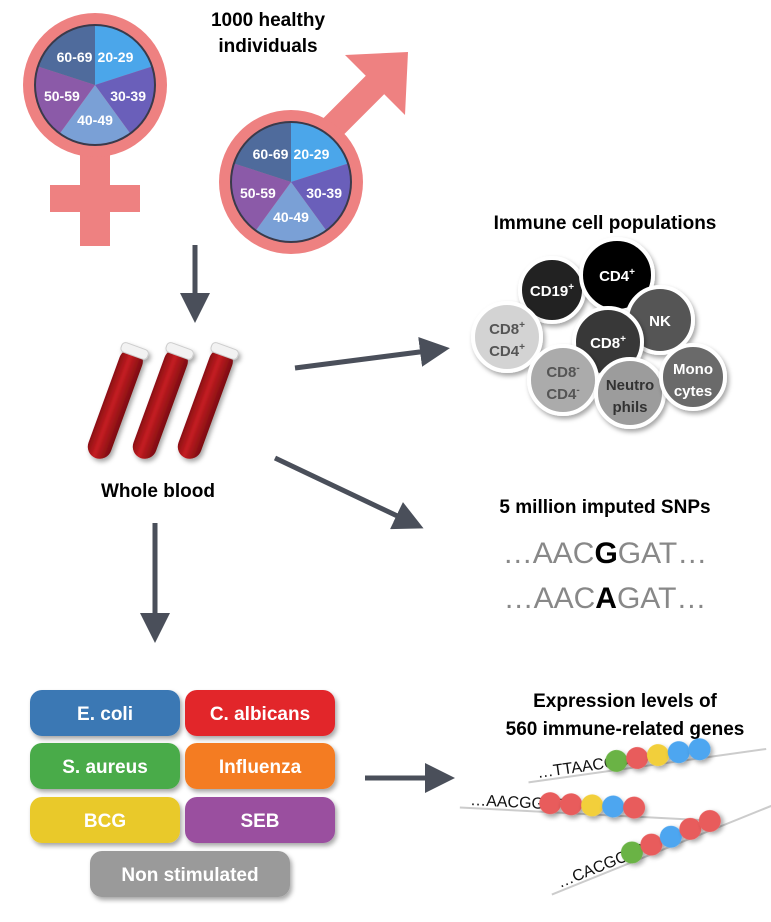 This screenshot has width=771, height=922. I want to click on cell-label: phils, so click(629, 407).